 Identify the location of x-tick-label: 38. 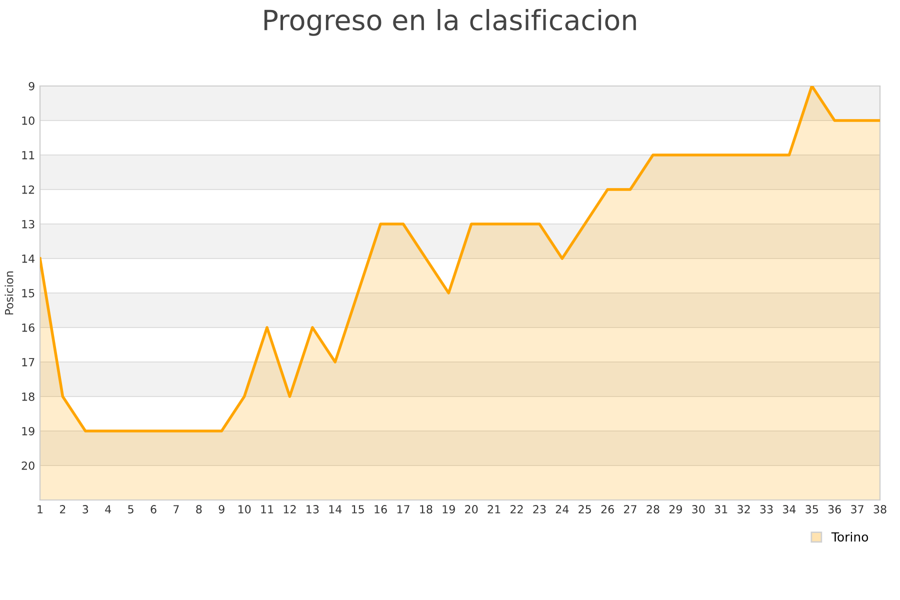
(880, 509).